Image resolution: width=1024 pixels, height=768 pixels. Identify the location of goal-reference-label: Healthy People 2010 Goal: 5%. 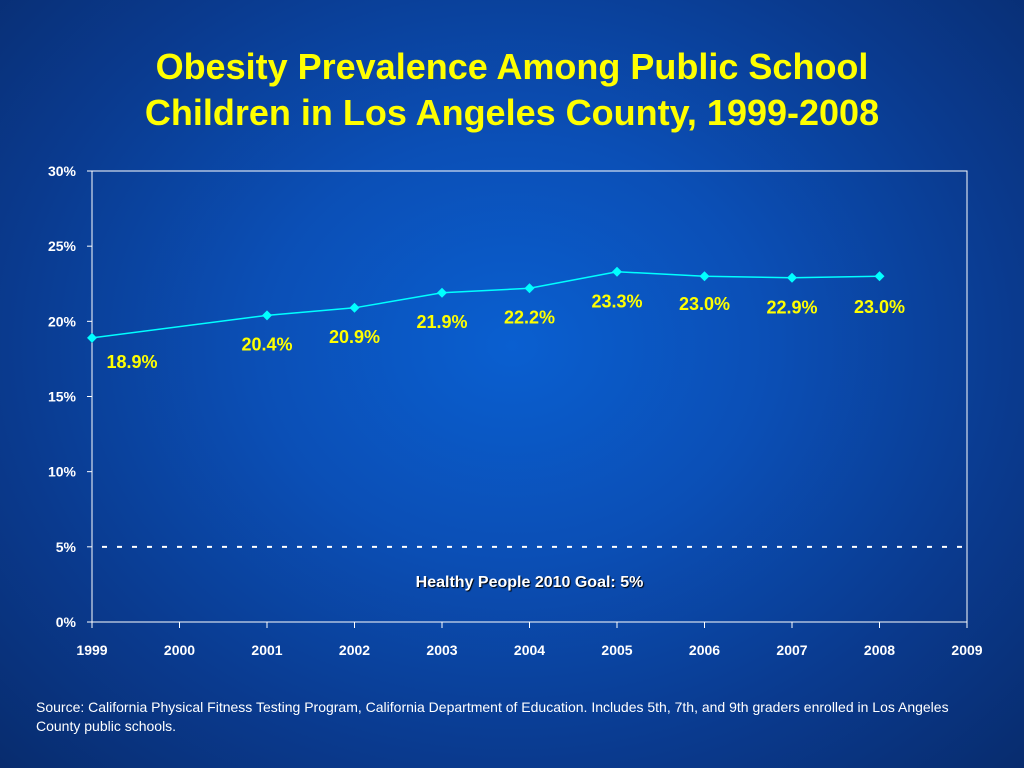
(530, 582).